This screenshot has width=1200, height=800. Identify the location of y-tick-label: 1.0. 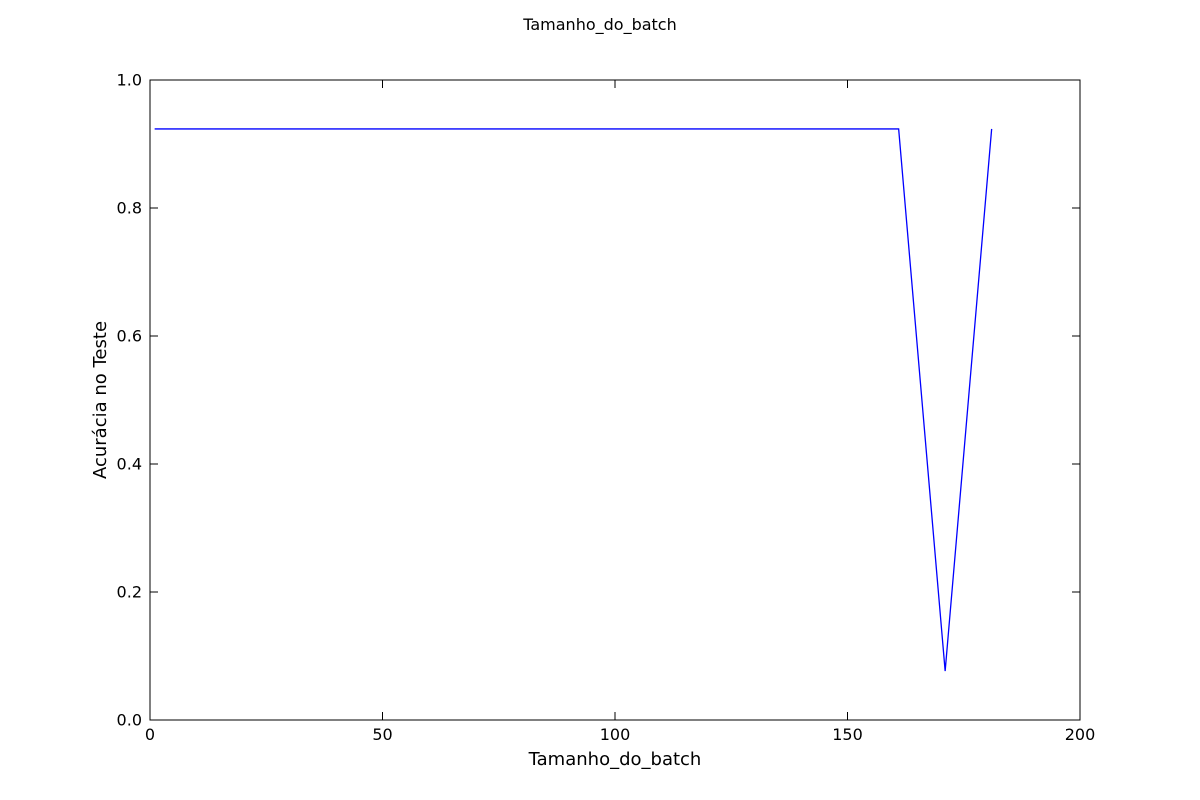
(129, 80).